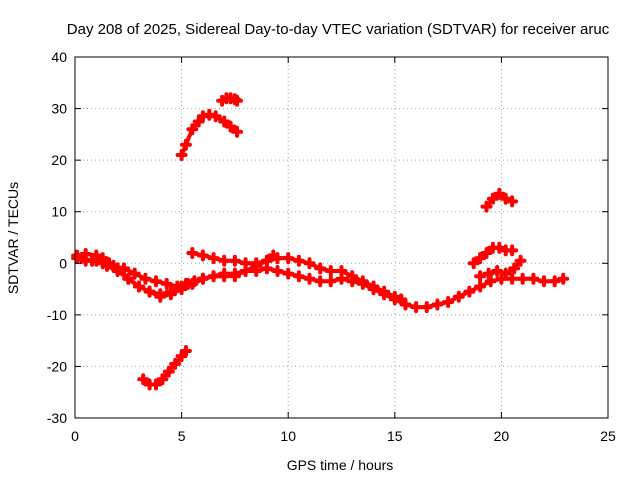 The image size is (640, 480). Describe the element at coordinates (57, 366) in the screenshot. I see `y-tick-label: -20` at that location.